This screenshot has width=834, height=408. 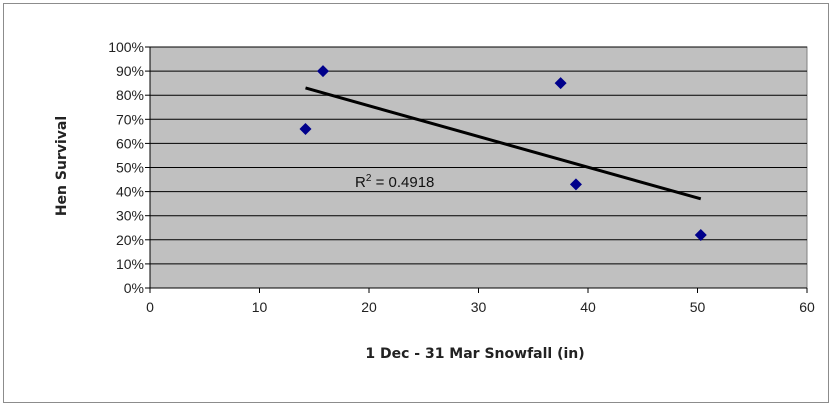 I want to click on x-tick-label: 10, so click(x=260, y=307).